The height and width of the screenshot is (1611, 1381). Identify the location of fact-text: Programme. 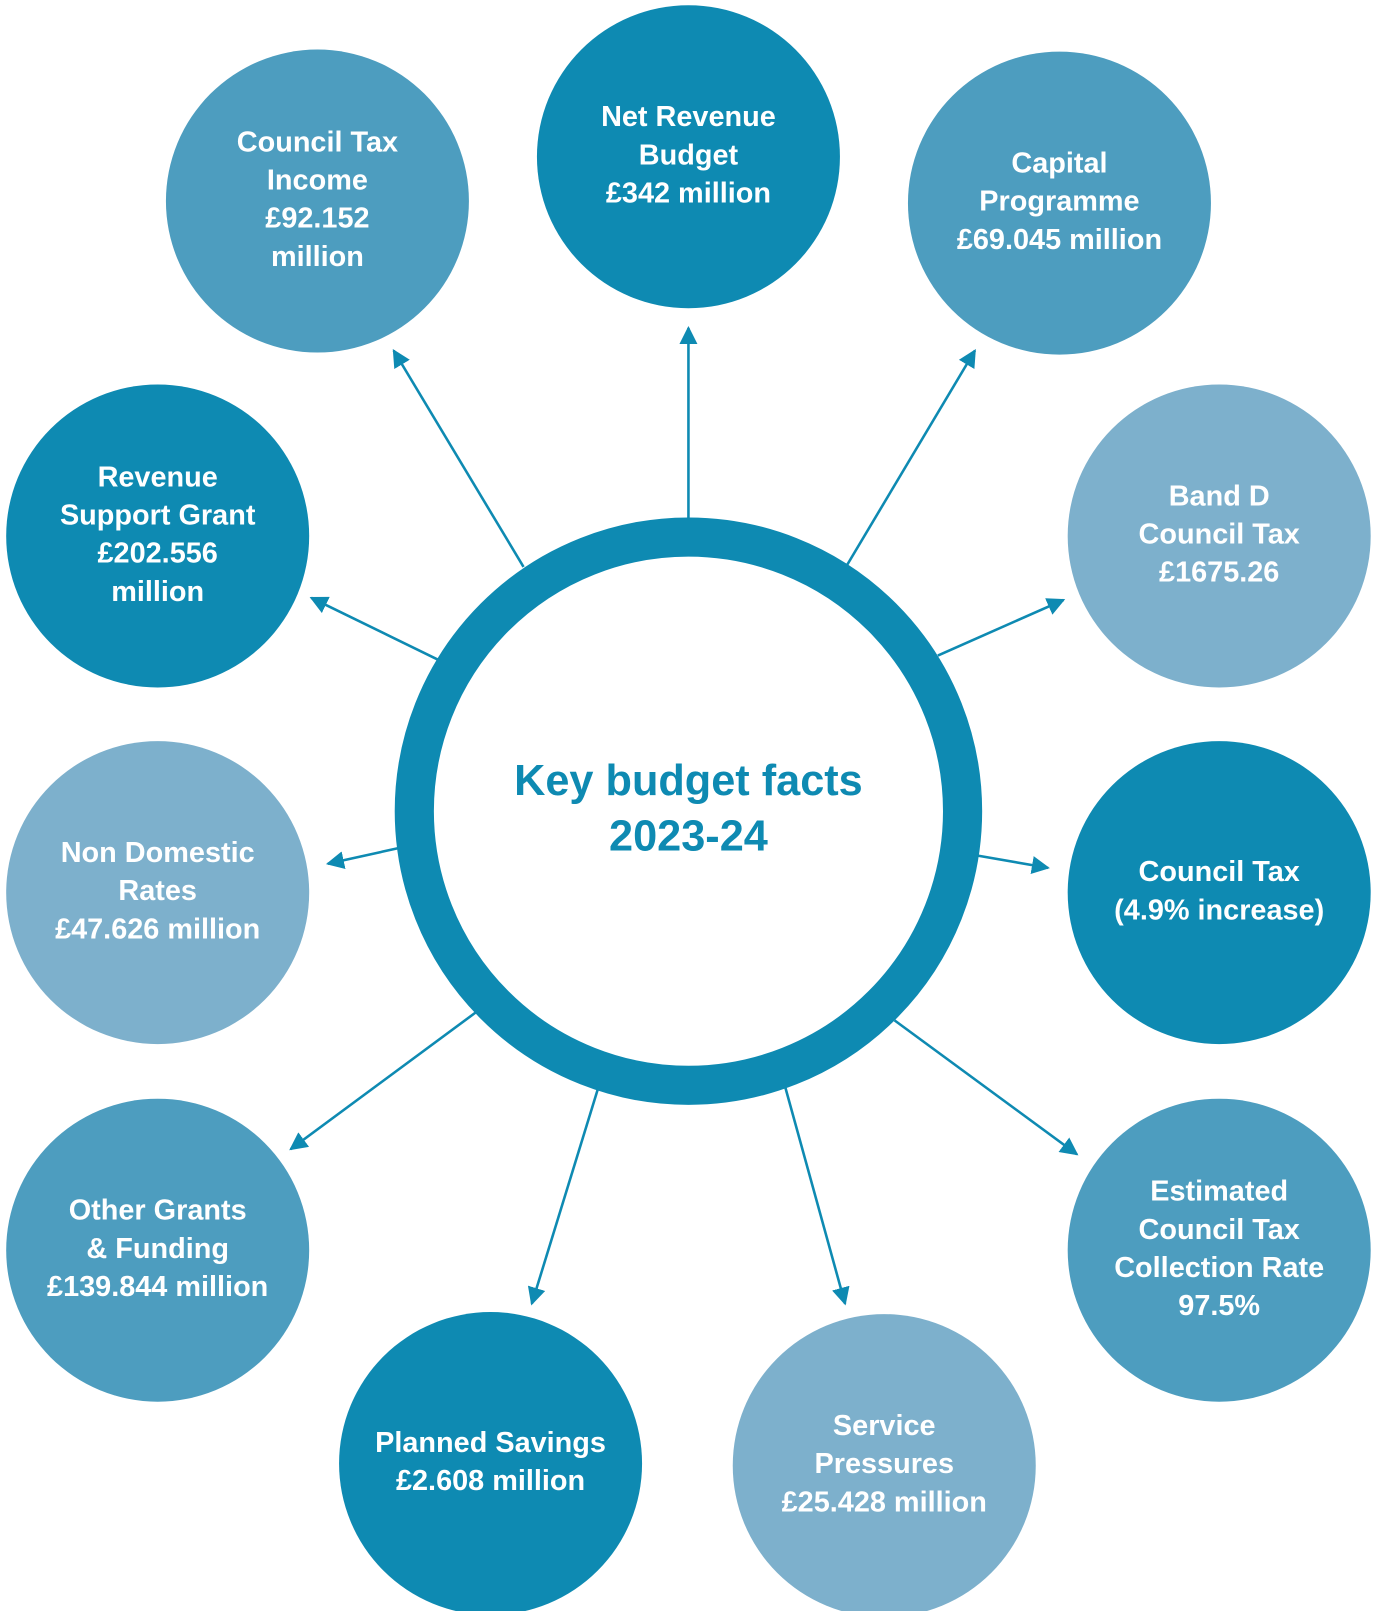
(1059, 202).